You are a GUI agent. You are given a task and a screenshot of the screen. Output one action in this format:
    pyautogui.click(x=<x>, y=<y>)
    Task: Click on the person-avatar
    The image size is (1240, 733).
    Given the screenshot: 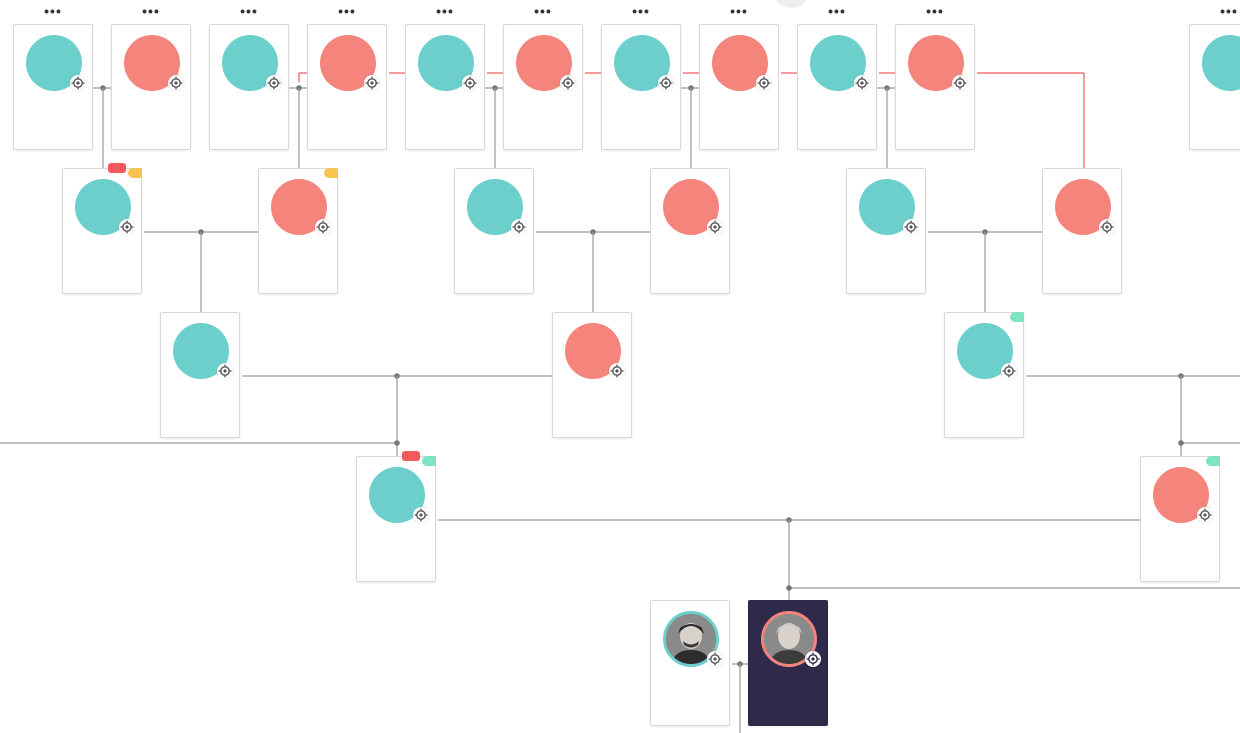 What is the action you would take?
    pyautogui.click(x=1221, y=63)
    